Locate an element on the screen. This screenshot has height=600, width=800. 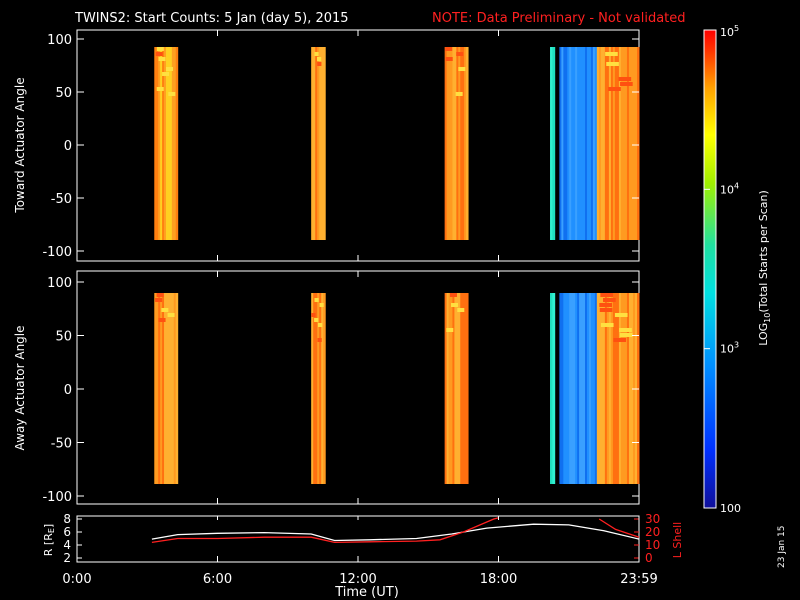
orbit-right-label: L Shell is located at coordinates (677, 540).